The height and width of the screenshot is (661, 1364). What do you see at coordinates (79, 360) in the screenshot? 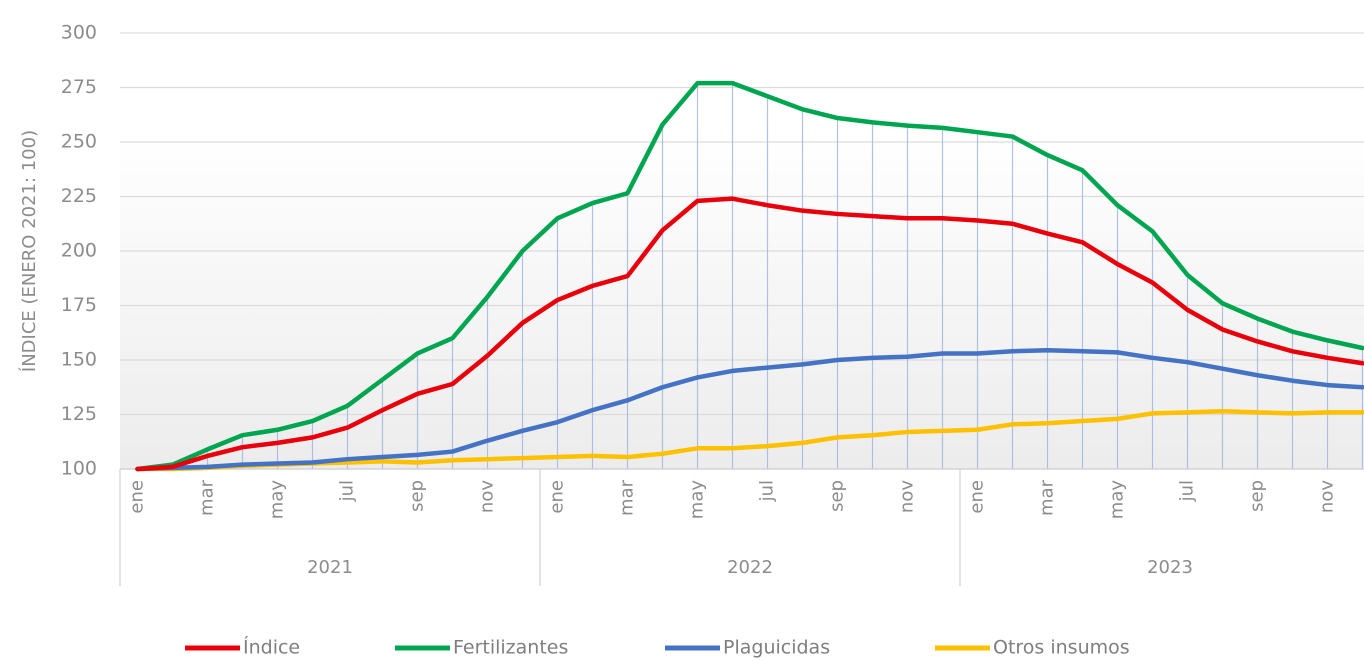
I see `y-tick-label: 150` at bounding box center [79, 360].